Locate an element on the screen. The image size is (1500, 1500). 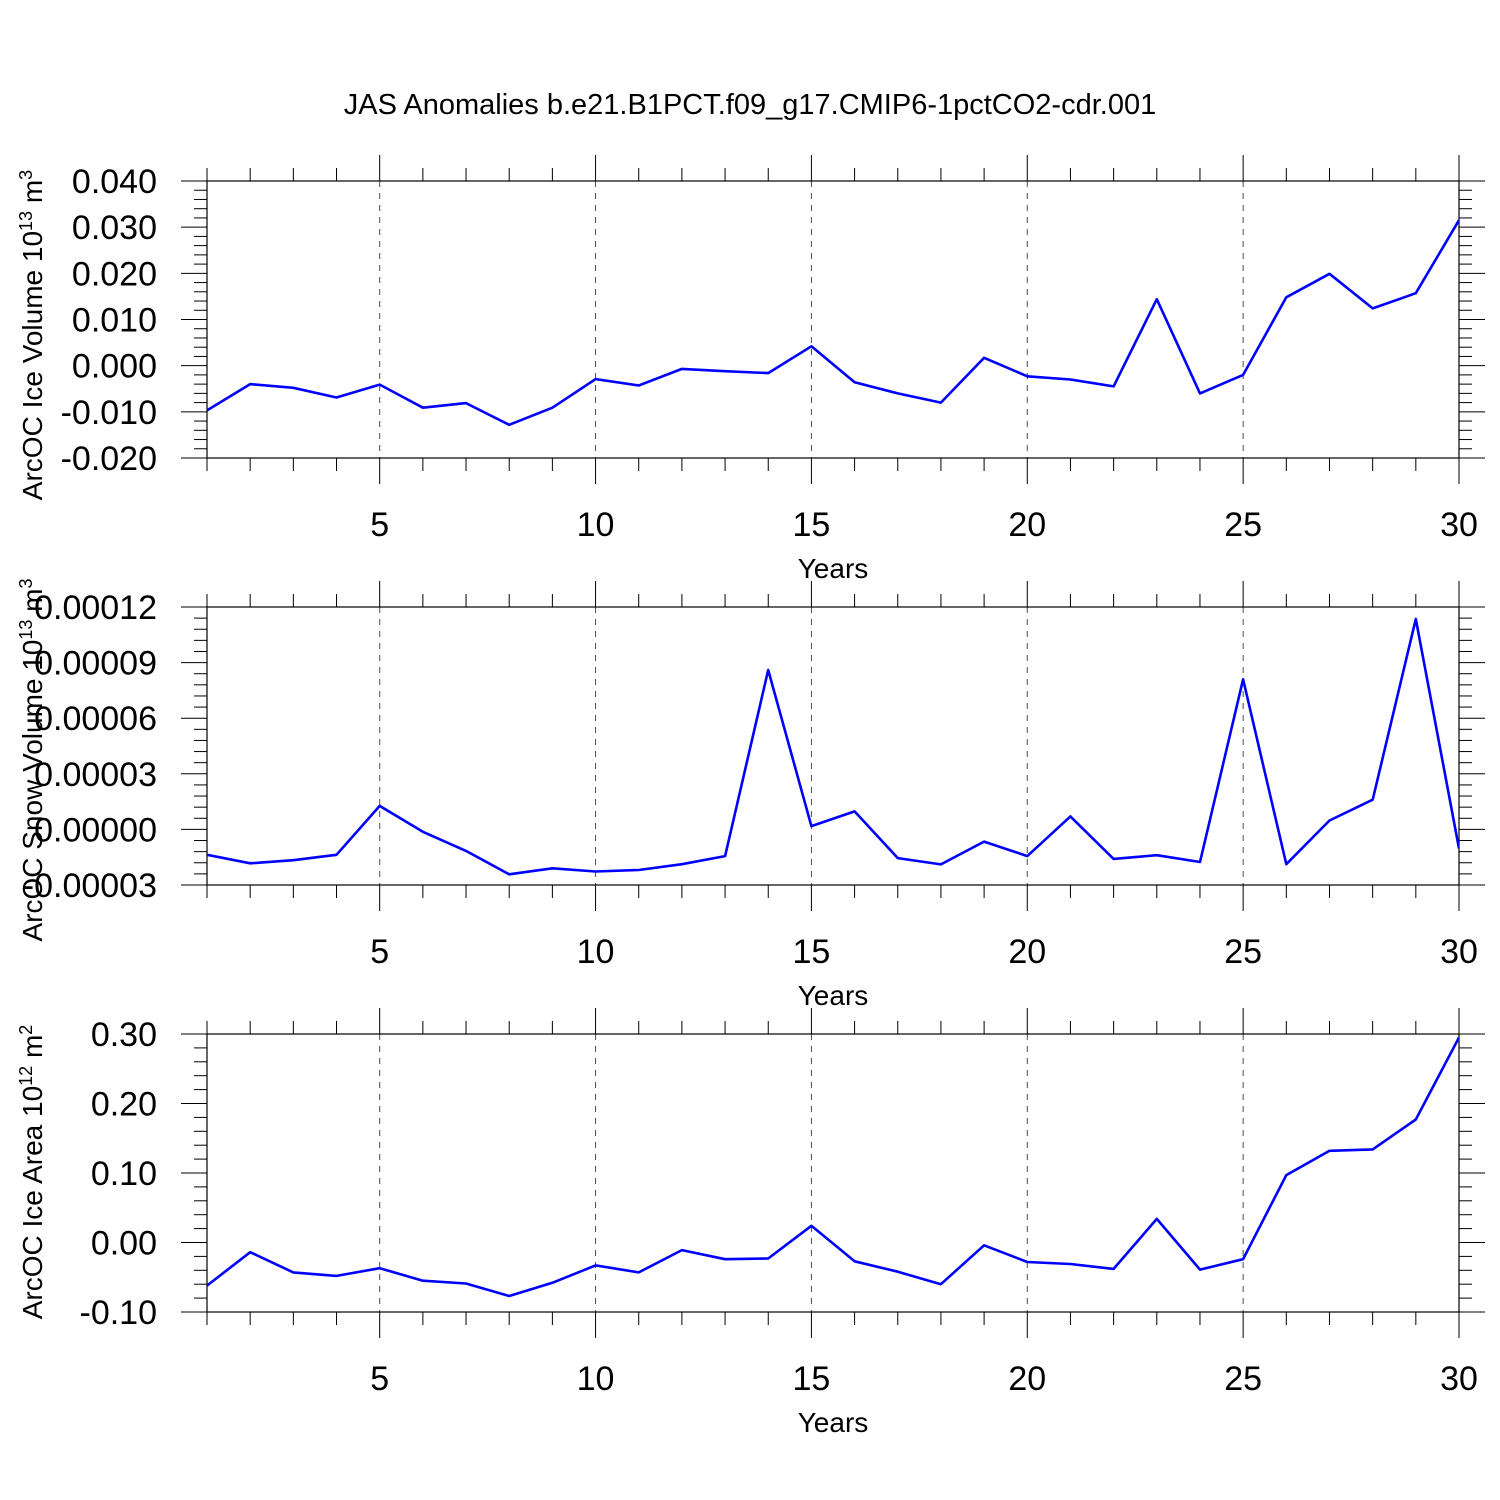
y-axis-label-part: ArcOC Snow Volume 10 is located at coordinates (32, 791).